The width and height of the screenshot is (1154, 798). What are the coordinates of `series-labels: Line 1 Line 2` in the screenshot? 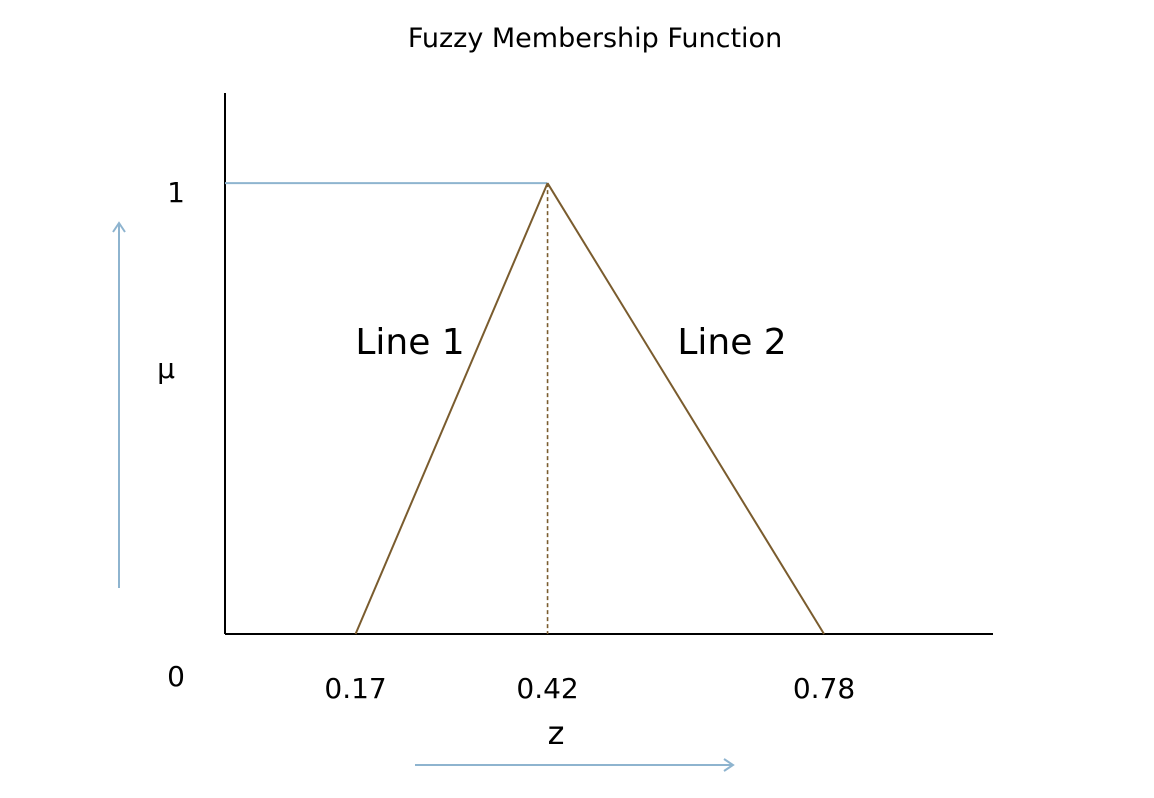 It's located at (570, 342).